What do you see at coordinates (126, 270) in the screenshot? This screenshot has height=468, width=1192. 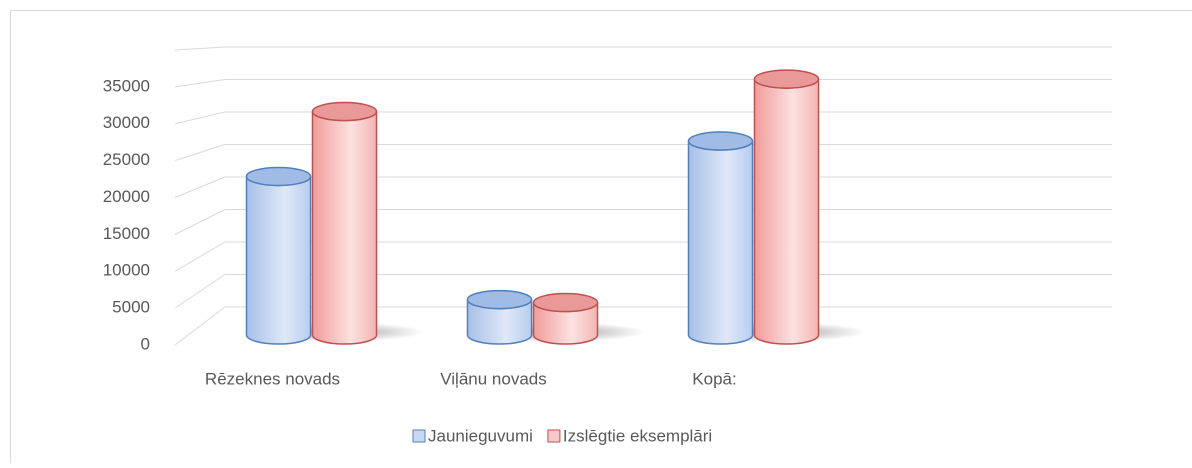 I see `y-tick-label: 10000` at bounding box center [126, 270].